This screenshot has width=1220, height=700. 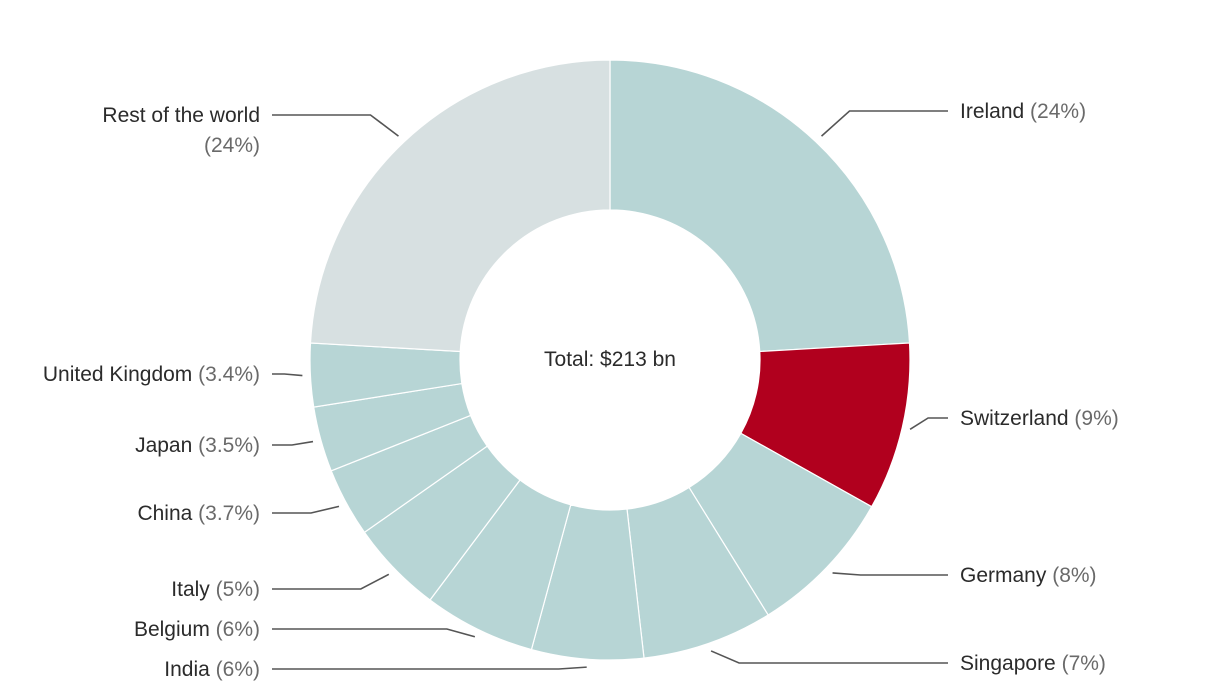 I want to click on slice-label-ireland: Ireland (24%), so click(x=1023, y=111).